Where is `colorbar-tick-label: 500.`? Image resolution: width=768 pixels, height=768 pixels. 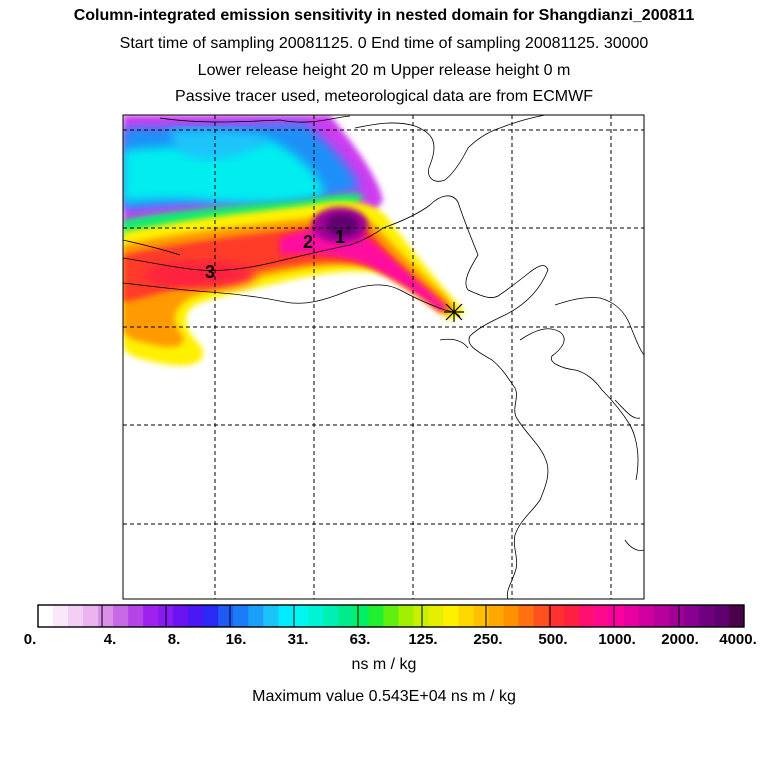
colorbar-tick-label: 500. is located at coordinates (553, 639).